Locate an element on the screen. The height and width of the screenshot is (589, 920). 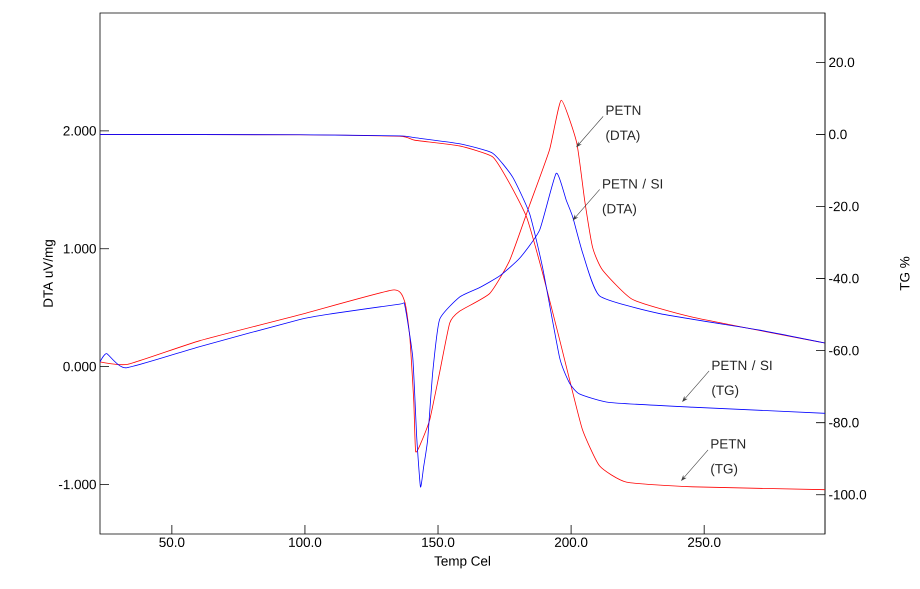
y2-tick-label: -80.0 is located at coordinates (844, 423).